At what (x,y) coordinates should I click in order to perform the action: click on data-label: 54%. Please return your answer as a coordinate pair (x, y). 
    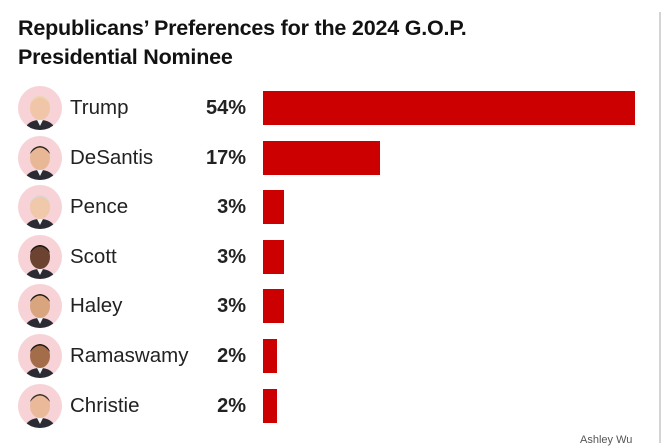
    Looking at the image, I should click on (225, 108).